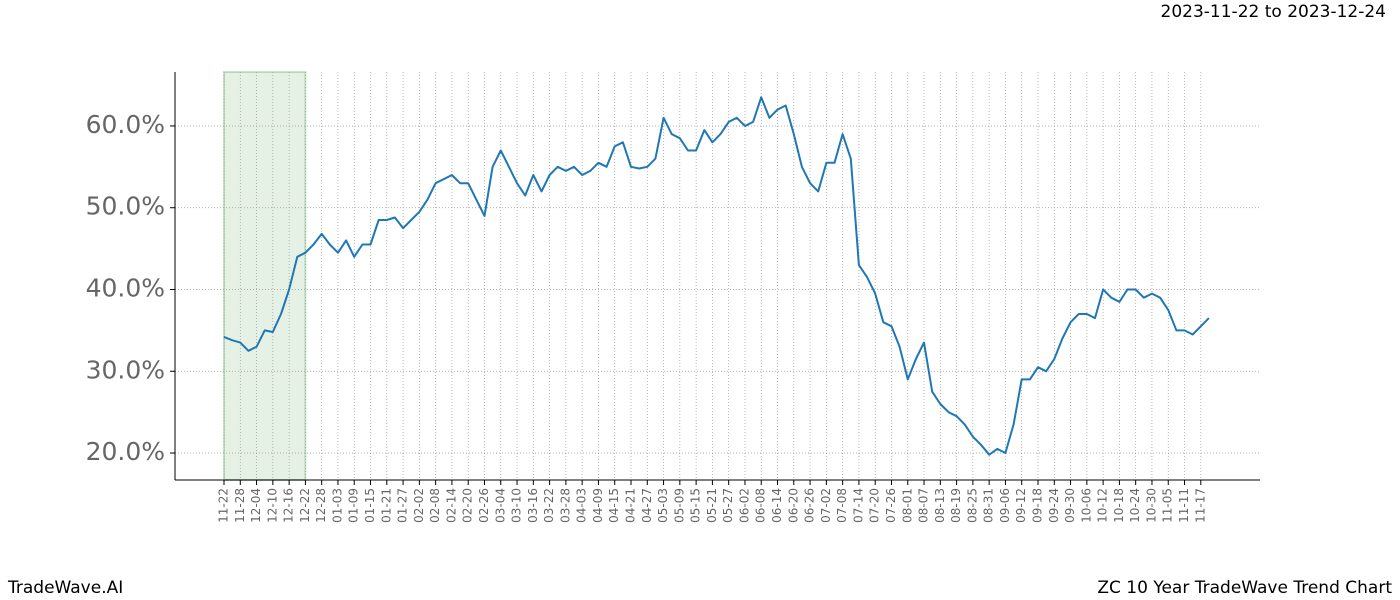 This screenshot has height=600, width=1400. Describe the element at coordinates (793, 505) in the screenshot. I see `x-tick-label: 06-20` at that location.